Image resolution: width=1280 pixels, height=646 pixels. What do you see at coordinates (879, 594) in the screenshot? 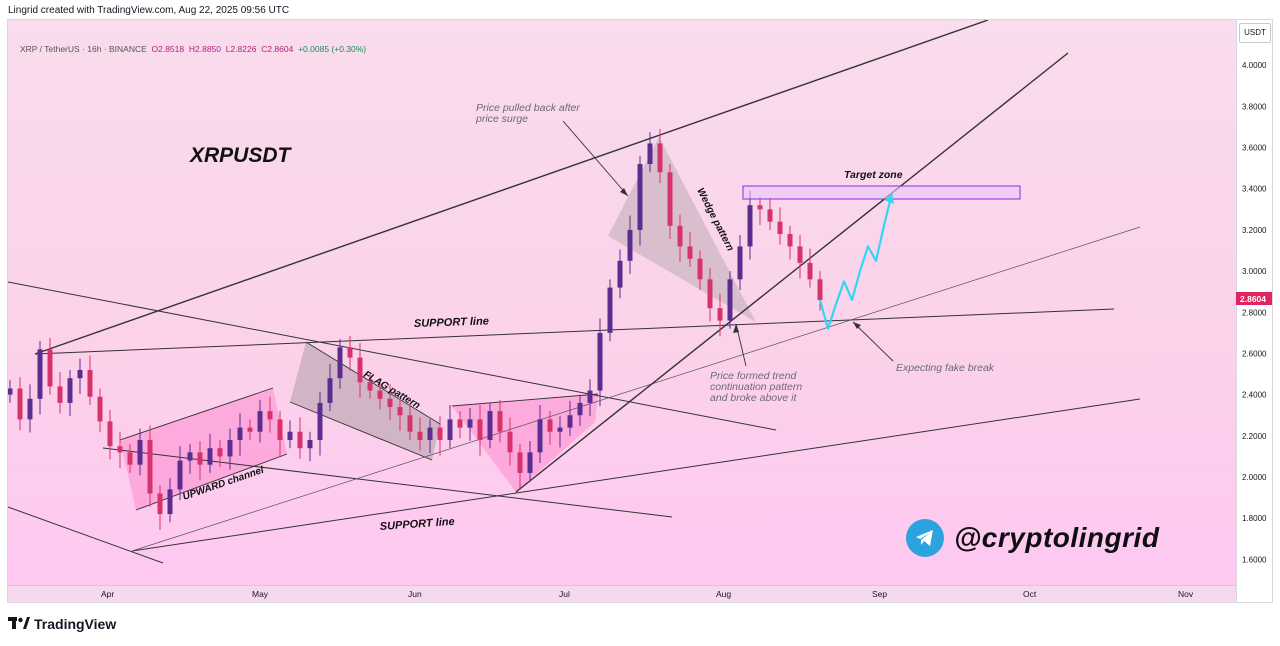
I see `x-tick-label: Sep` at bounding box center [879, 594].